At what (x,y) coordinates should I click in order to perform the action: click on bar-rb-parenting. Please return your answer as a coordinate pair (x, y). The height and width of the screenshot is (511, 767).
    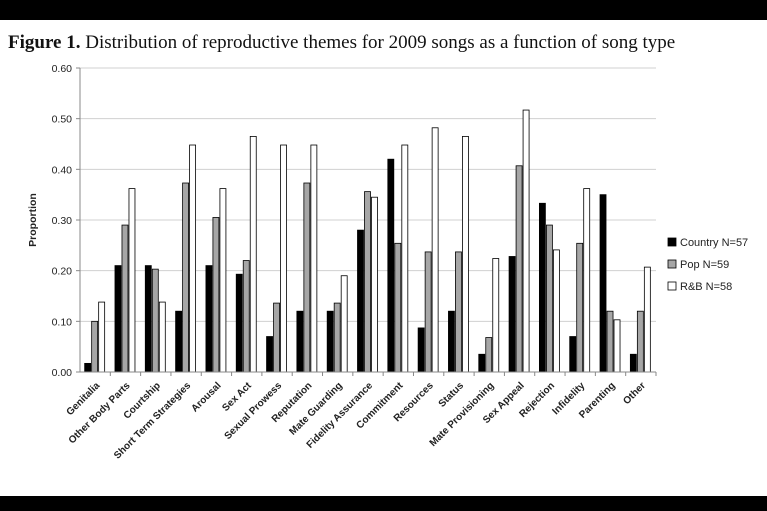
    Looking at the image, I should click on (617, 346).